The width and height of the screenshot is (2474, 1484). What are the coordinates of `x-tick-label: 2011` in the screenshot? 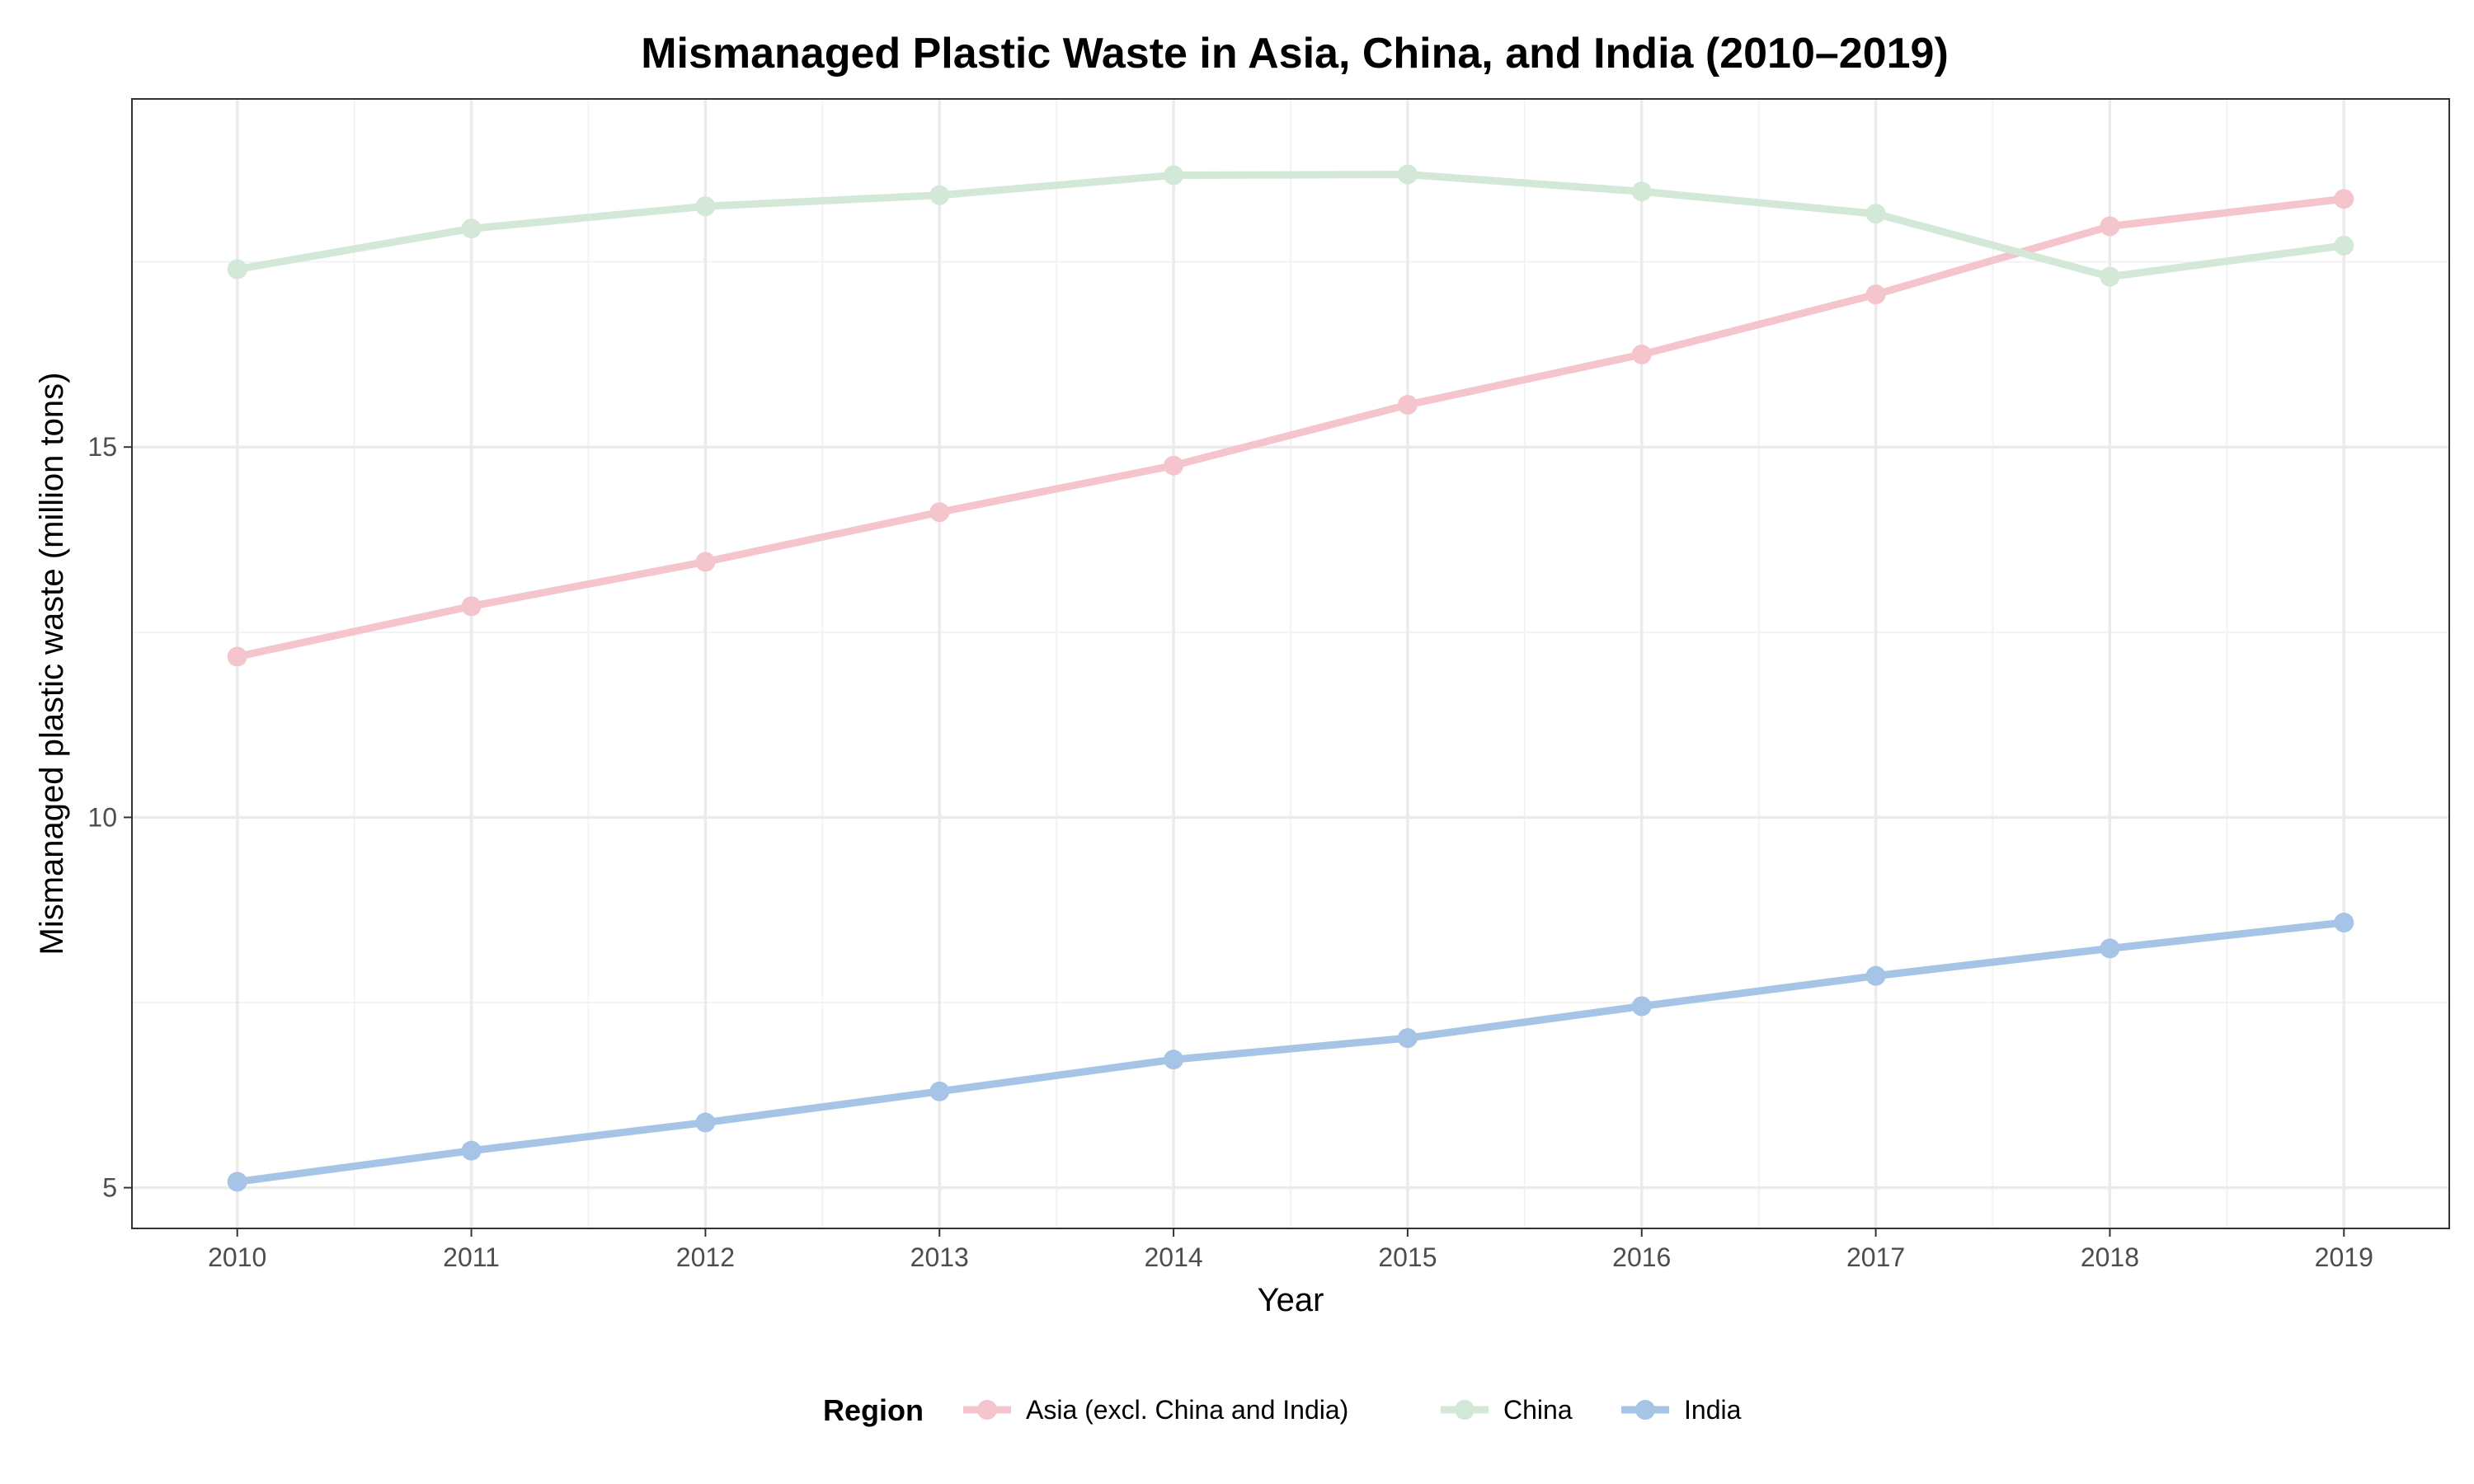 It's located at (471, 1257).